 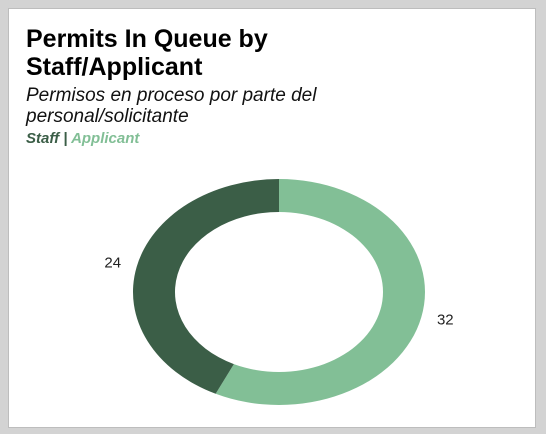 What do you see at coordinates (112, 262) in the screenshot?
I see `data-label: 24` at bounding box center [112, 262].